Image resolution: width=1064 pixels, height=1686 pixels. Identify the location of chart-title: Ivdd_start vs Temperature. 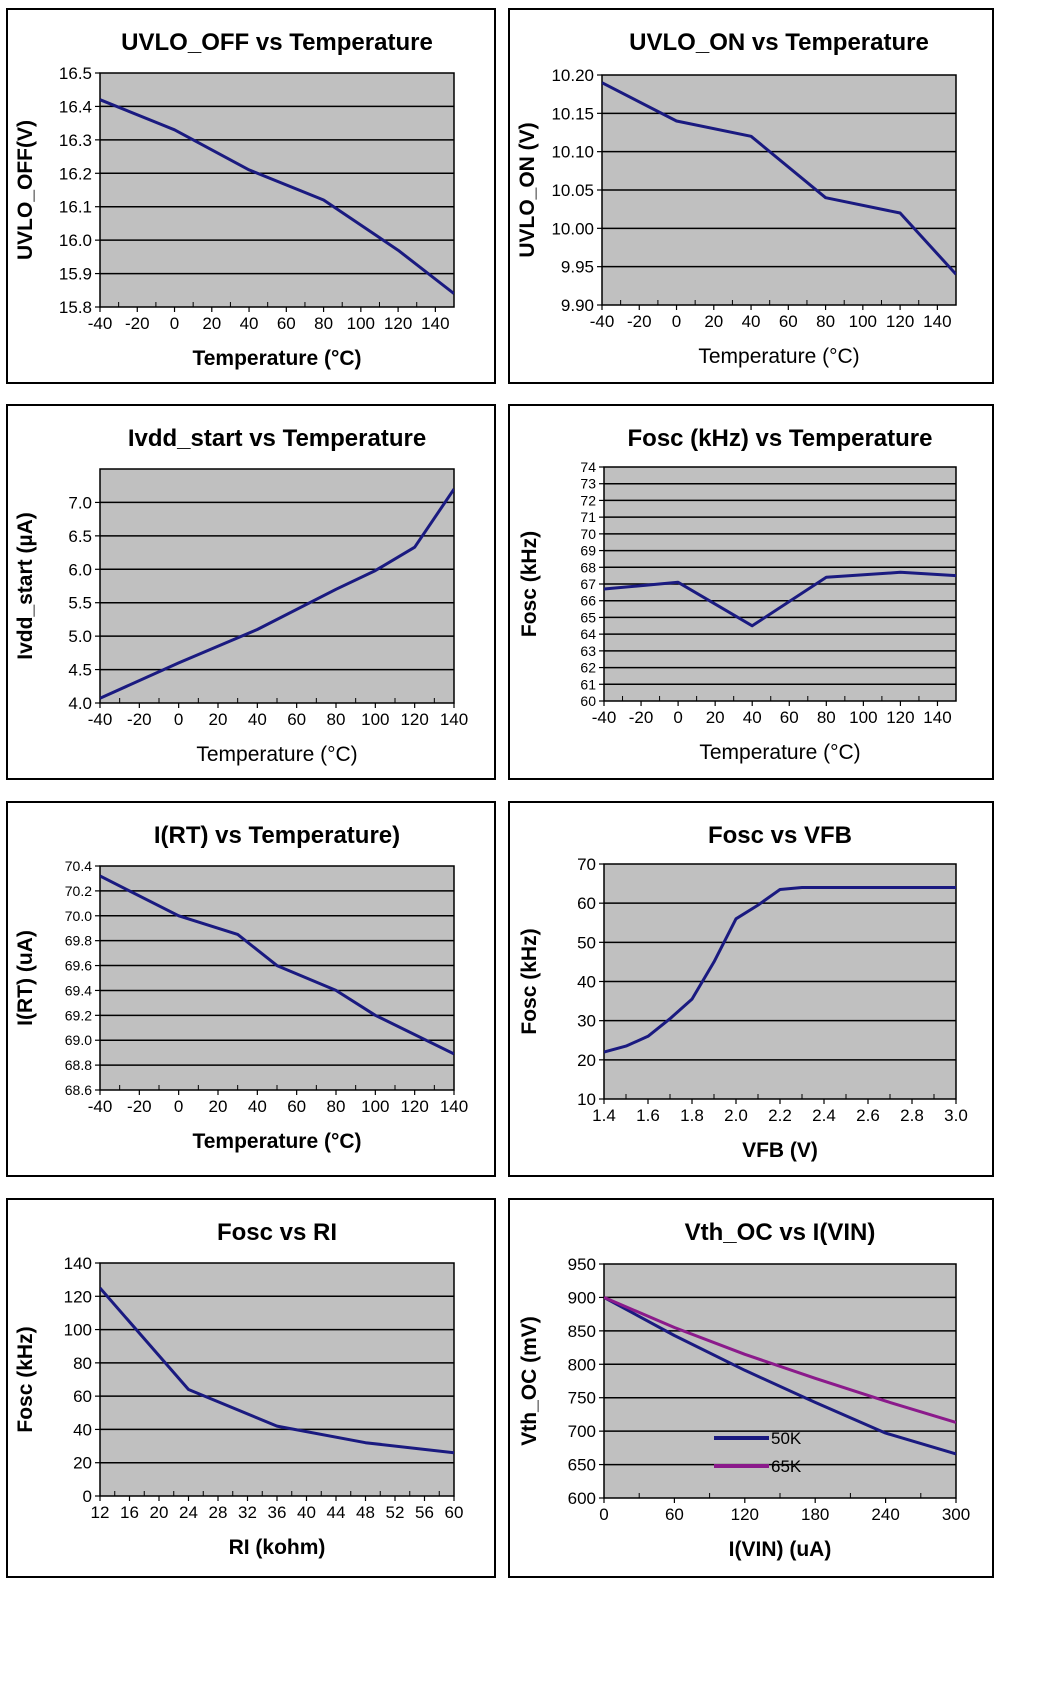
(277, 438).